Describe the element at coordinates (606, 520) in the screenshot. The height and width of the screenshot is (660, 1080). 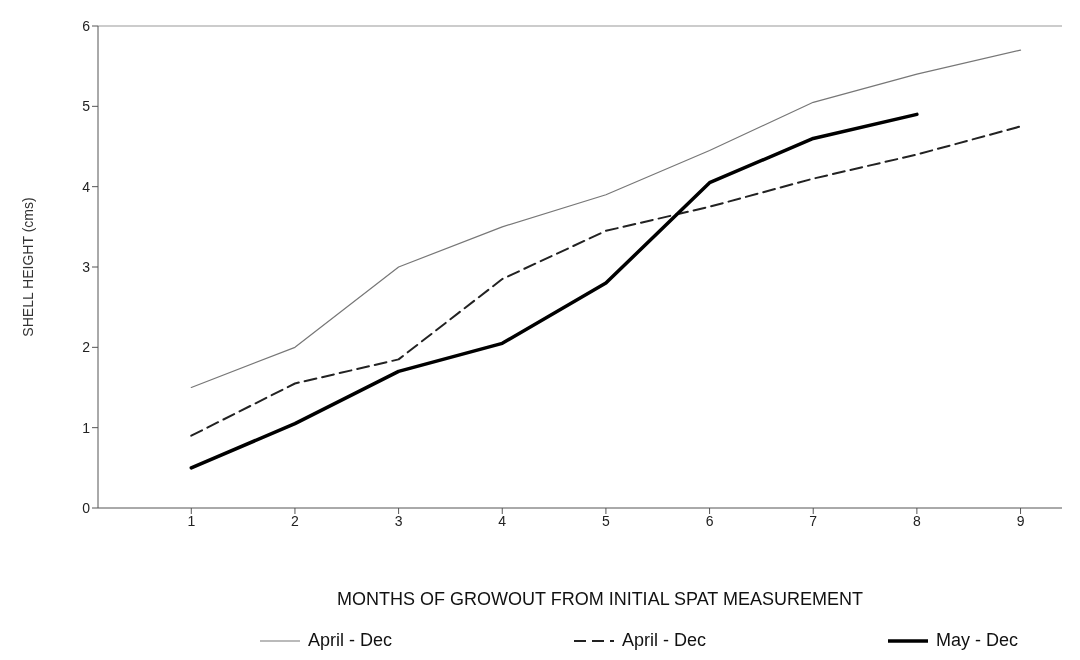
I see `x-tick-label: 5` at that location.